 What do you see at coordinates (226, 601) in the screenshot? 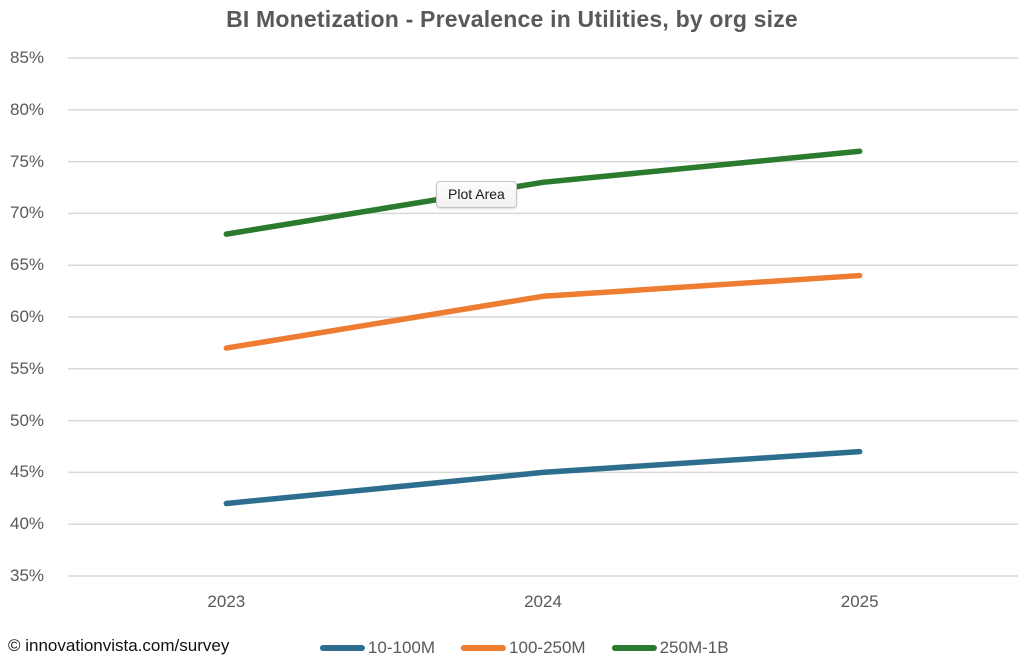
I see `x-tick-label: 2023` at bounding box center [226, 601].